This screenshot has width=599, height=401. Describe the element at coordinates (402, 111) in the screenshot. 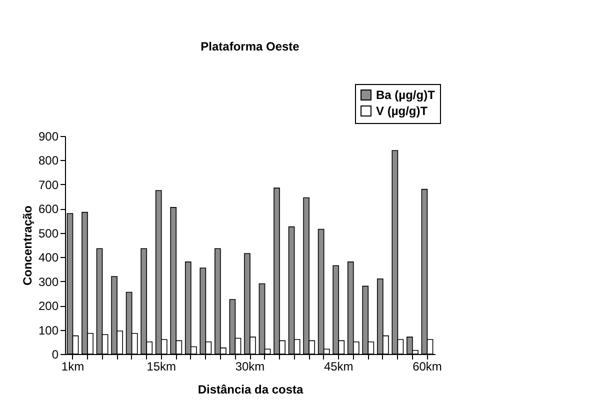

I see `legend-label: V (µg/g)T` at that location.